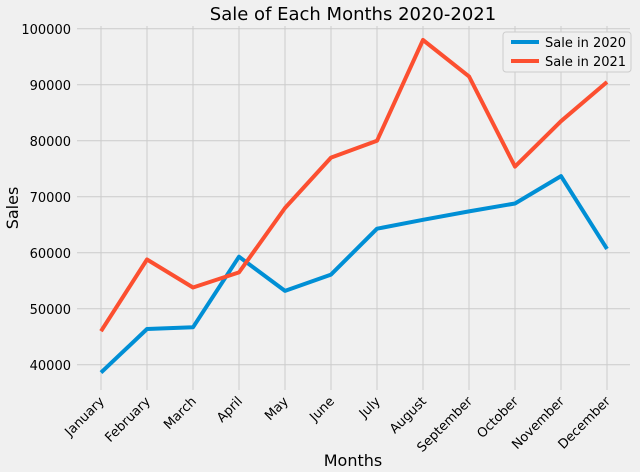  I want to click on y-tick-label: 50000, so click(50, 310).